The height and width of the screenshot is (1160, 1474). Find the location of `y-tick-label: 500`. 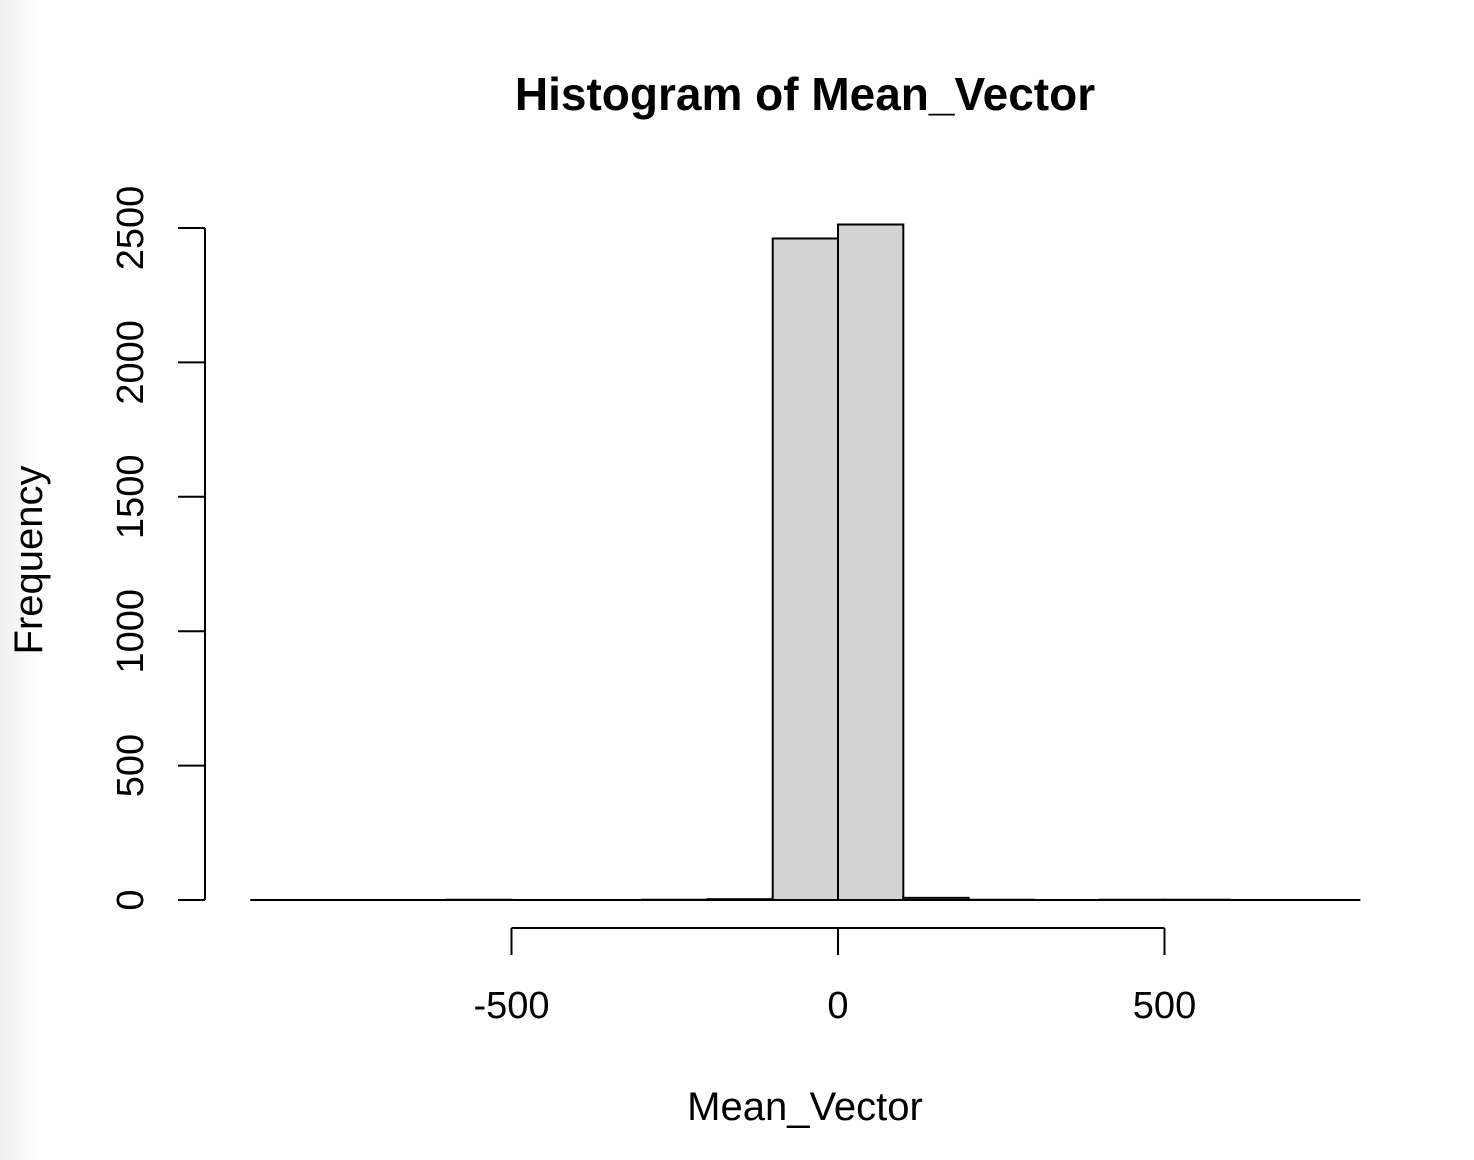

y-tick-label: 500 is located at coordinates (131, 765).